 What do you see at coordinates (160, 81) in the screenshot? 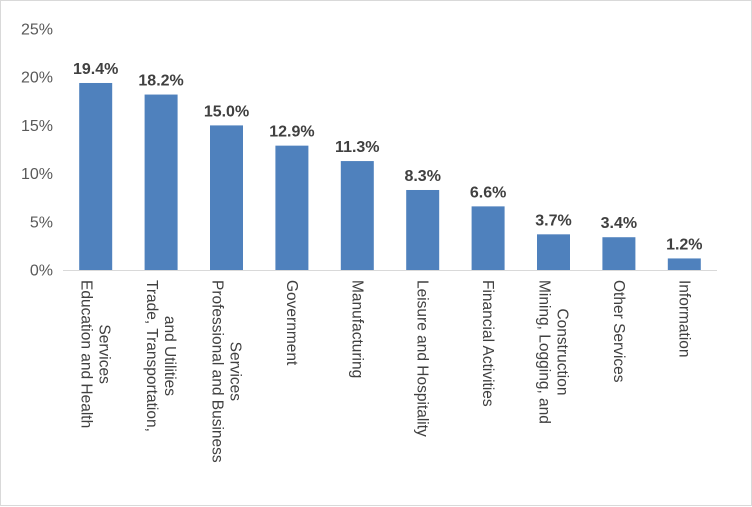
I see `data-label: 18.2%` at bounding box center [160, 81].